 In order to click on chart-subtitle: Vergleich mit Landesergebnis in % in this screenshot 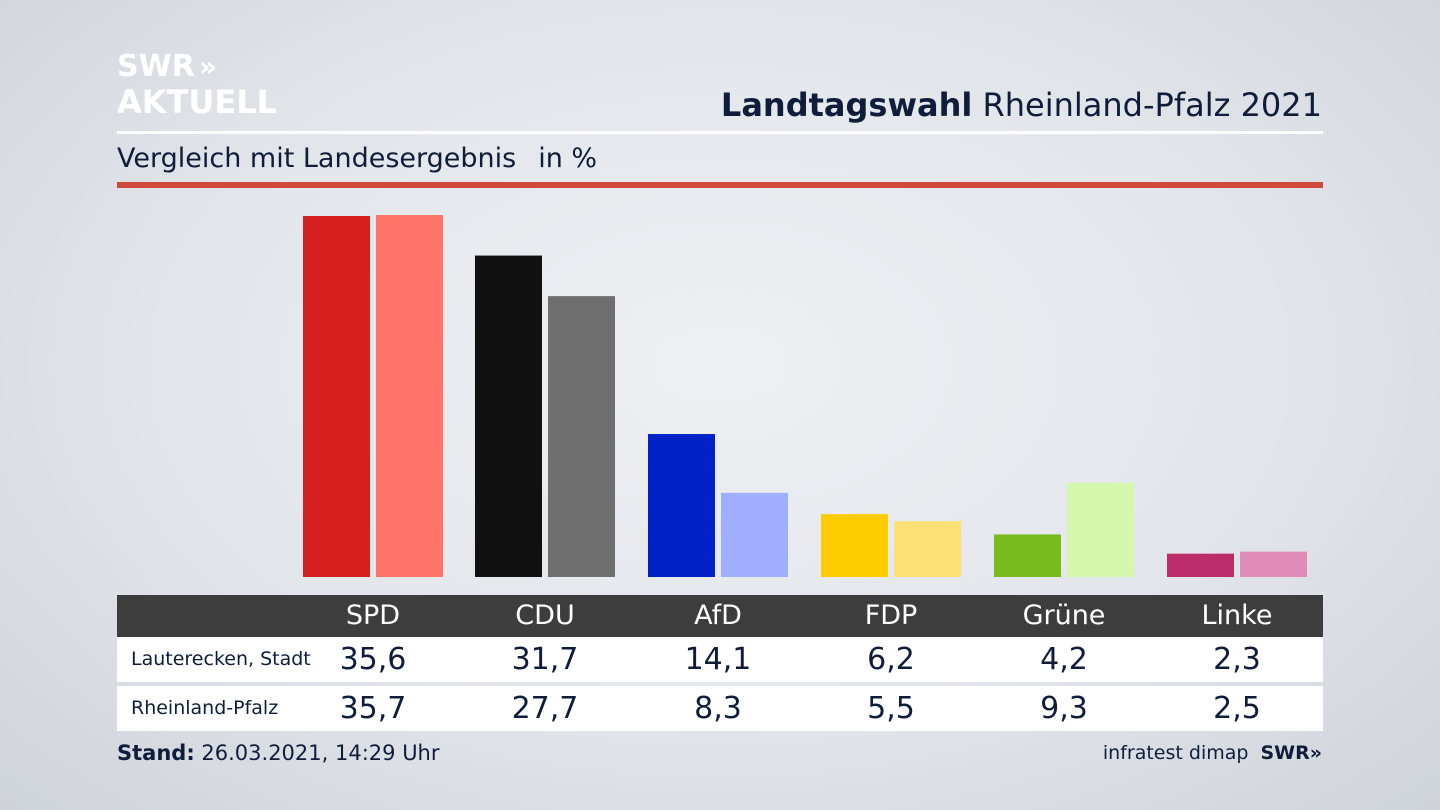, I will do `click(357, 158)`.